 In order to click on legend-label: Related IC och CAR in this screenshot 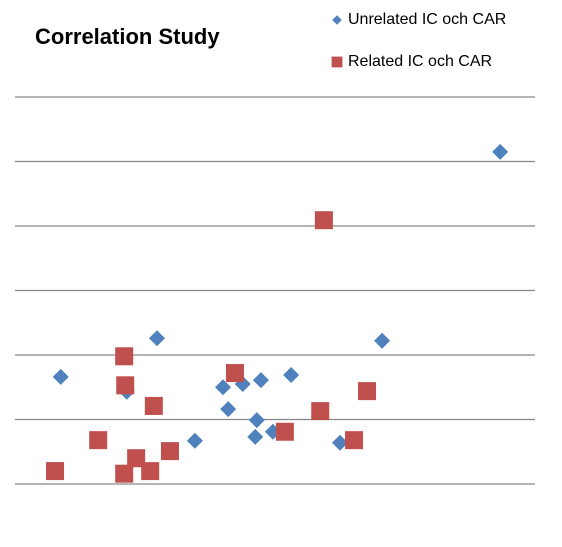, I will do `click(420, 61)`.